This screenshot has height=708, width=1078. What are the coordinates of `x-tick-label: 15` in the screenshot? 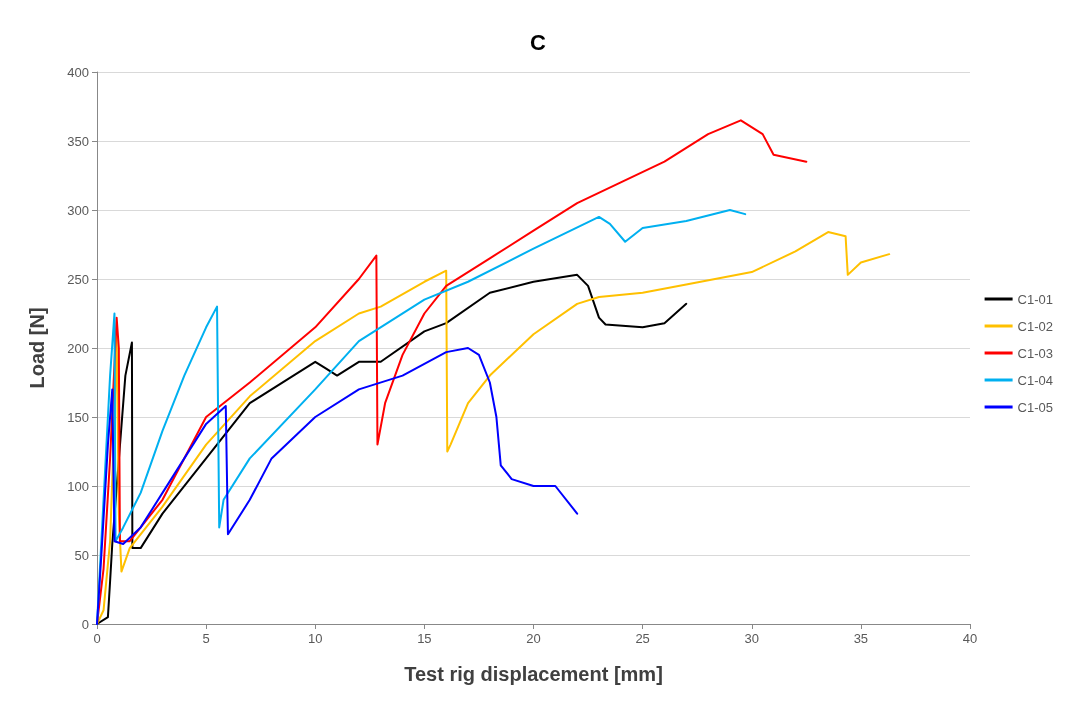 It's located at (424, 638).